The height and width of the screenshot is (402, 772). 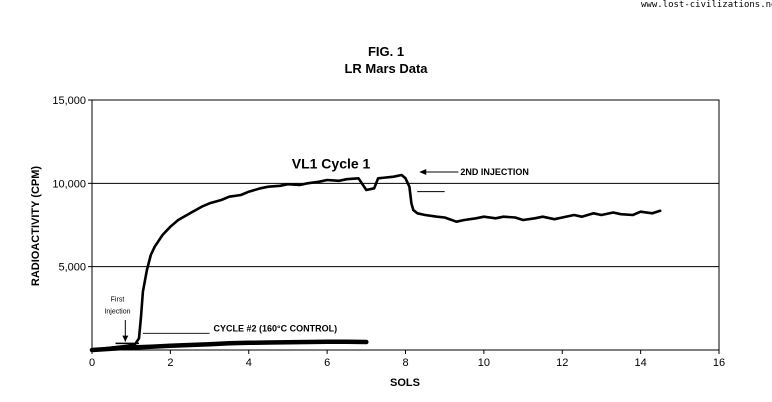 What do you see at coordinates (423, 172) in the screenshot?
I see `second-injection-arrow-head` at bounding box center [423, 172].